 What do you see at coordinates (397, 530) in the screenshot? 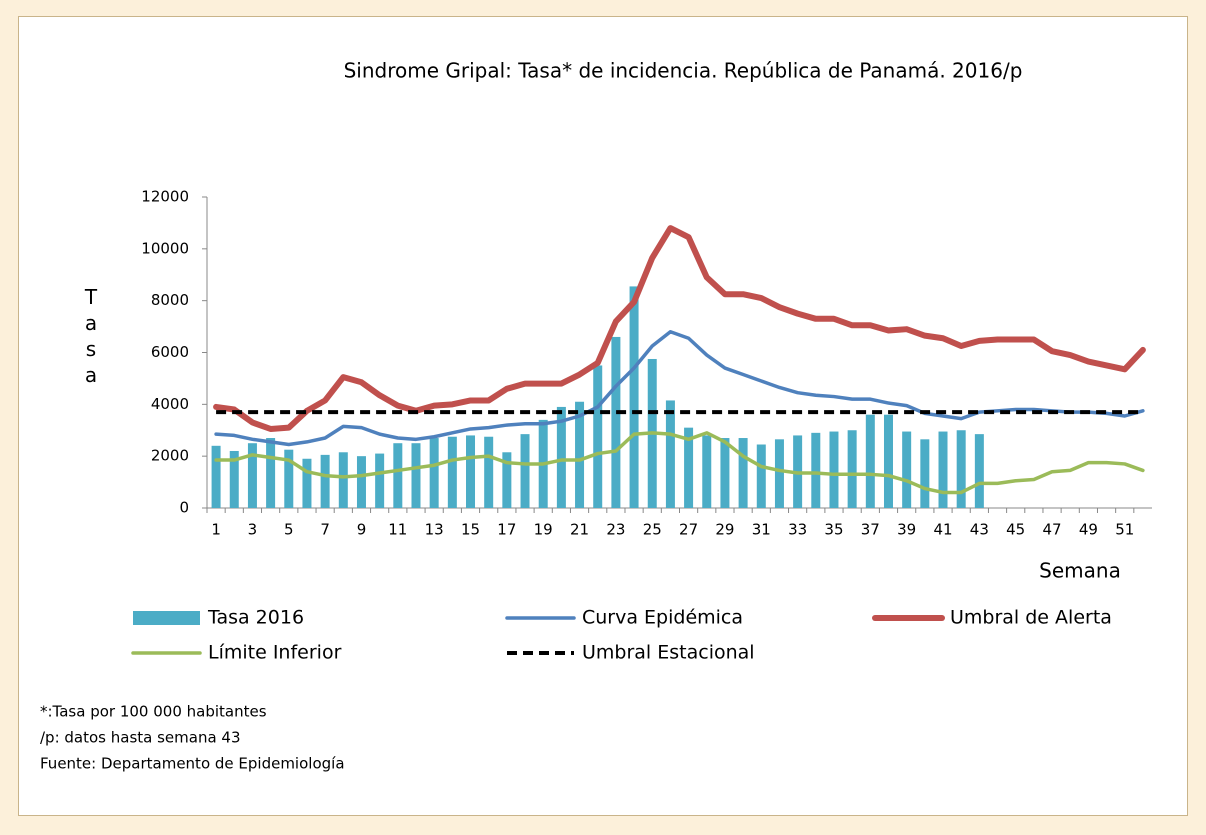
I see `x-tick-label: 11` at bounding box center [397, 530].